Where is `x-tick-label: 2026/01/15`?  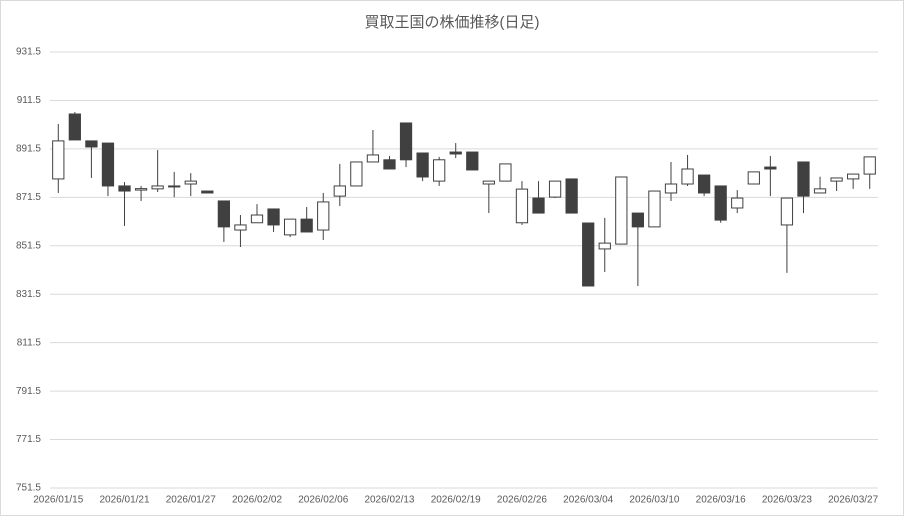
x-tick-label: 2026/01/15 is located at coordinates (58, 500).